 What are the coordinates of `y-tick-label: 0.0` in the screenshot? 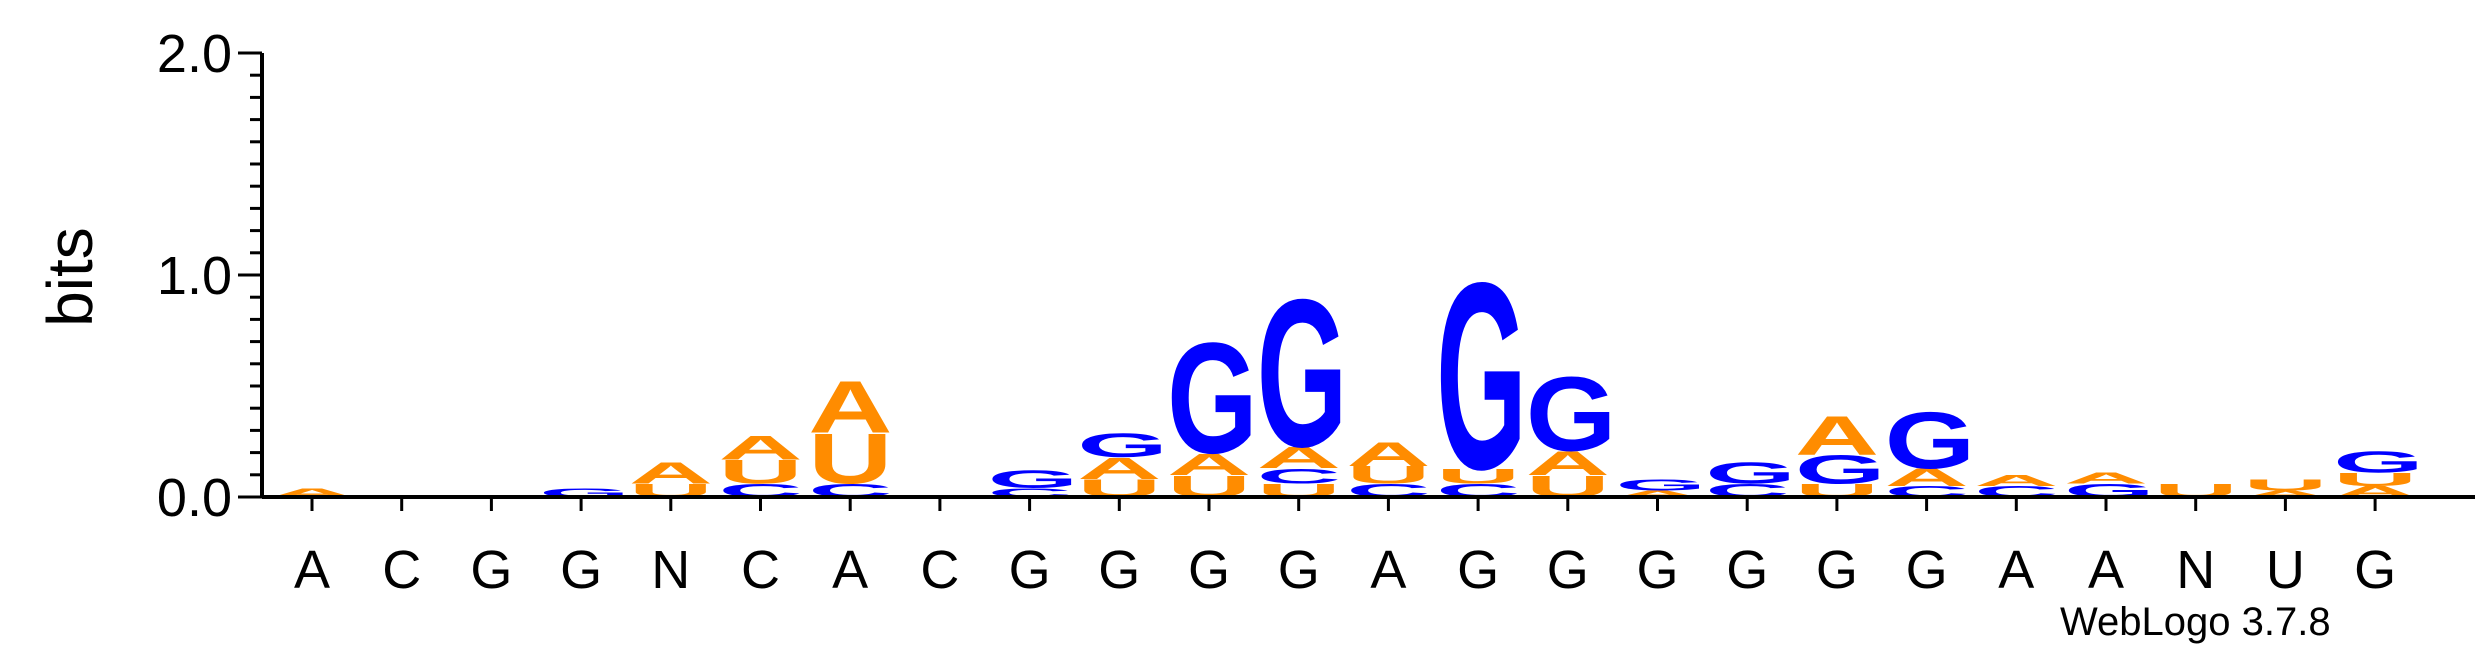 It's located at (194, 498).